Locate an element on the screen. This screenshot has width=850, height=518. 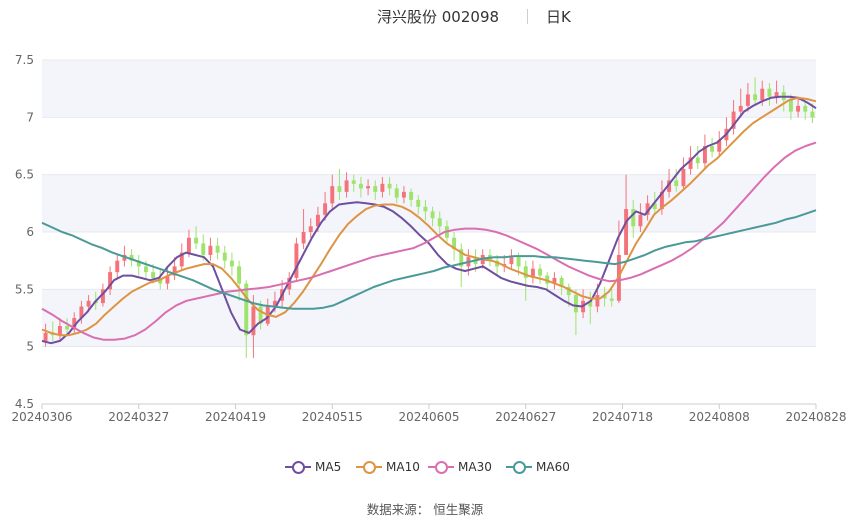
x-tick-label: 20240306 is located at coordinates (41, 417).